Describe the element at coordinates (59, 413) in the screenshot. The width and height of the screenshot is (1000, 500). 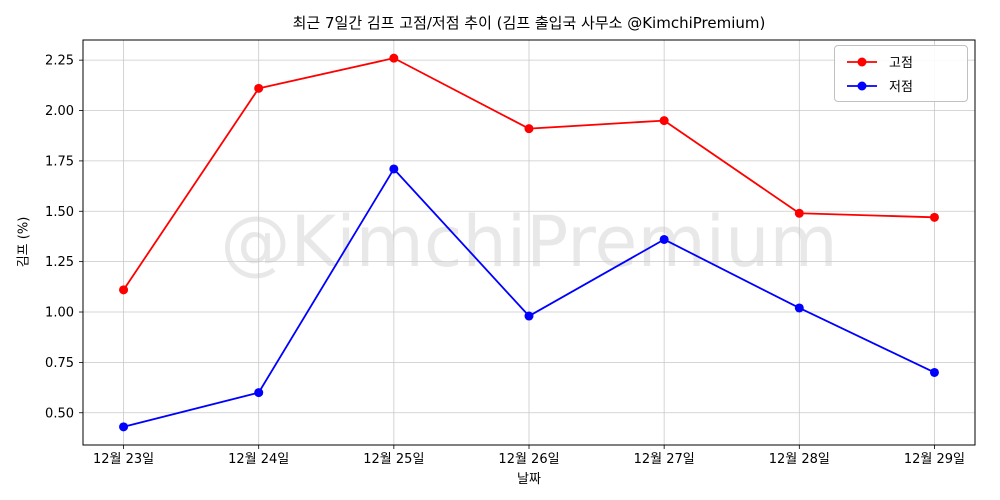
I see `y-tick-label: 0.50` at that location.